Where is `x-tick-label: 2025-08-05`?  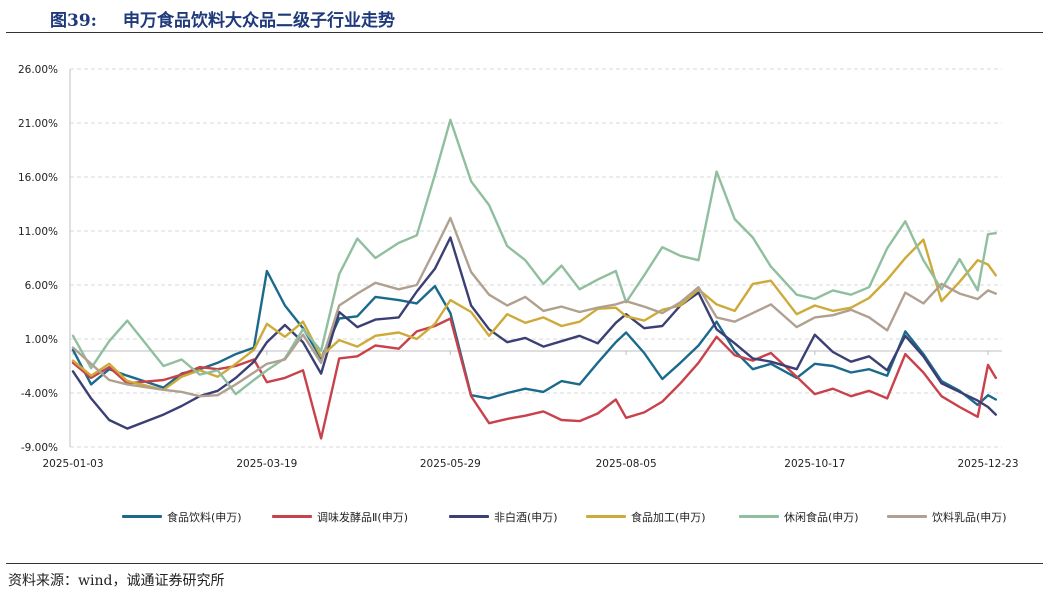
x-tick-label: 2025-08-05 is located at coordinates (626, 464).